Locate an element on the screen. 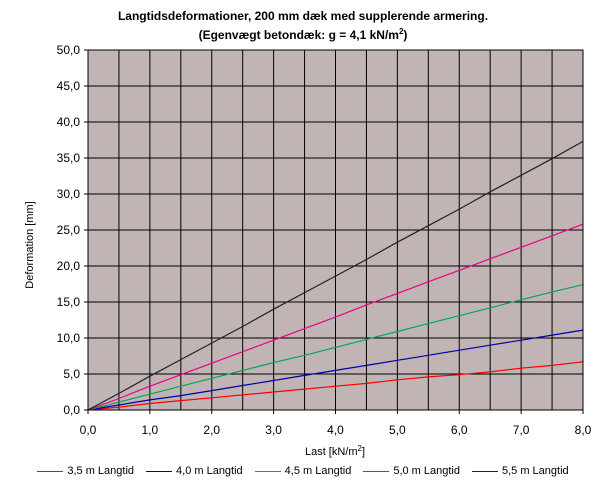 The height and width of the screenshot is (483, 606). y-tick-label: 40,0 is located at coordinates (69, 122).